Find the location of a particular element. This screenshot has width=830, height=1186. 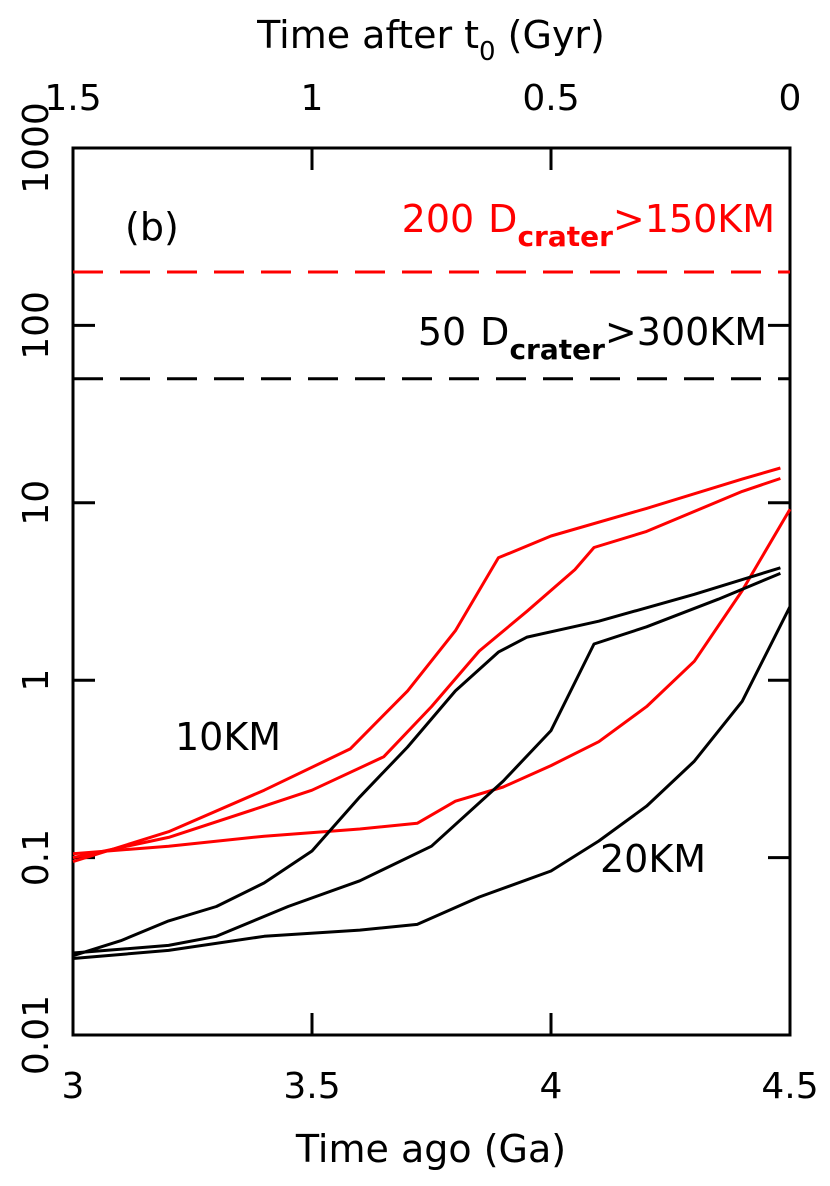

reference-count: 50 is located at coordinates (442, 332).